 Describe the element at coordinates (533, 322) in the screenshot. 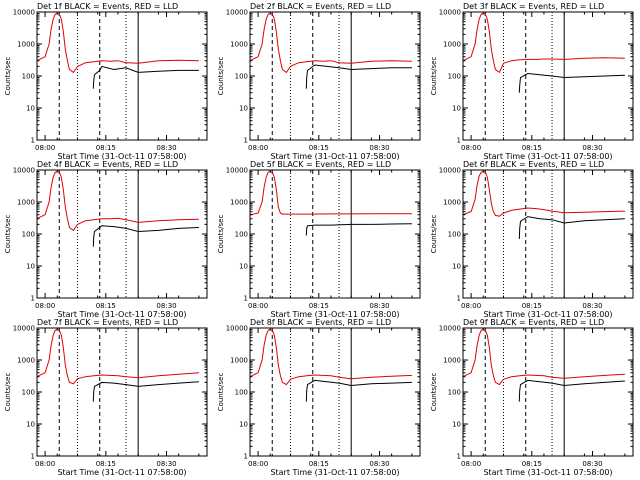

I see `panel-title: Det 9f BLACK = Events, RED = LLD` at that location.